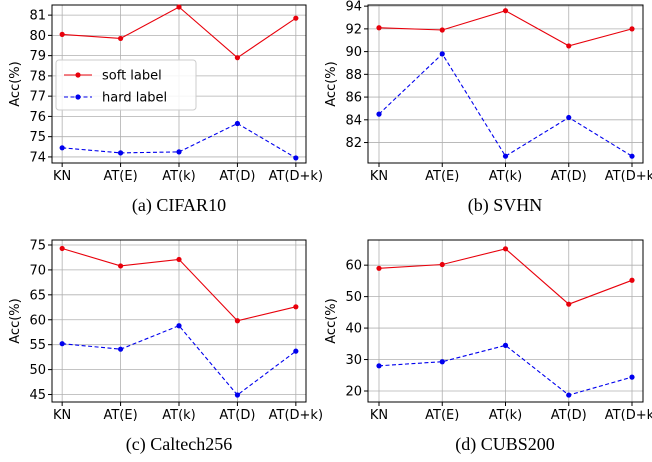 Image resolution: width=652 pixels, height=462 pixels. Describe the element at coordinates (353, 120) in the screenshot. I see `y-tick-label: 84` at that location.